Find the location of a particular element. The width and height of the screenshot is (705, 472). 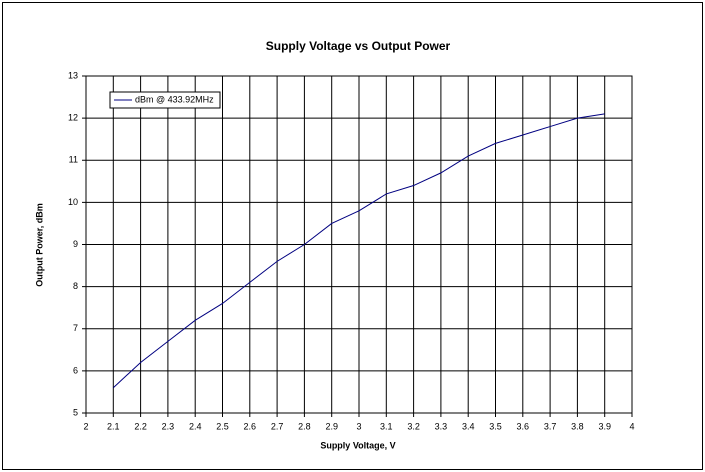

x-tick-label: 3.8 is located at coordinates (577, 426).